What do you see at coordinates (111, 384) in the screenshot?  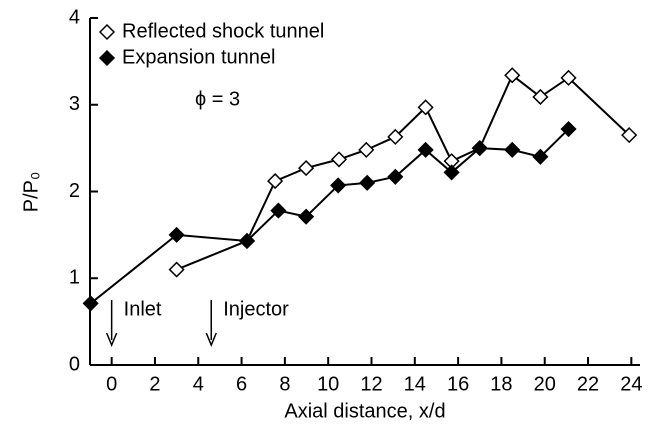 I see `x-tick-label: 0` at bounding box center [111, 384].